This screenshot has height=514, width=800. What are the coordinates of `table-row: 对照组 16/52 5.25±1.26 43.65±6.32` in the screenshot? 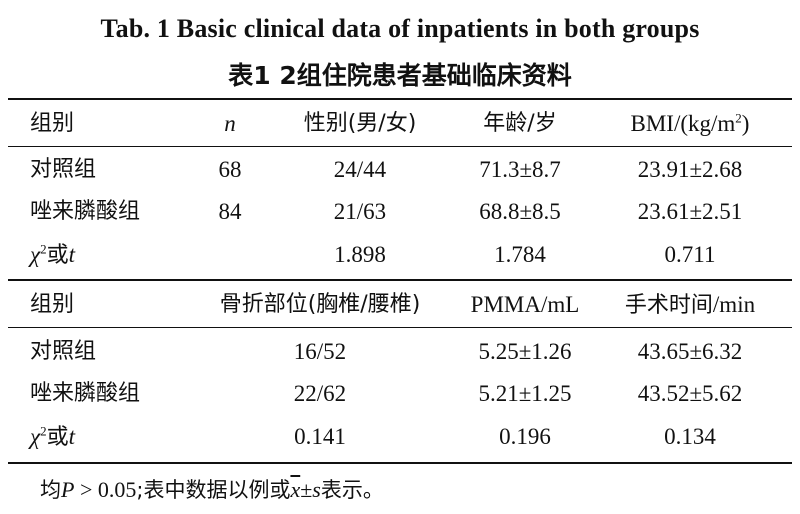 It's located at (400, 352).